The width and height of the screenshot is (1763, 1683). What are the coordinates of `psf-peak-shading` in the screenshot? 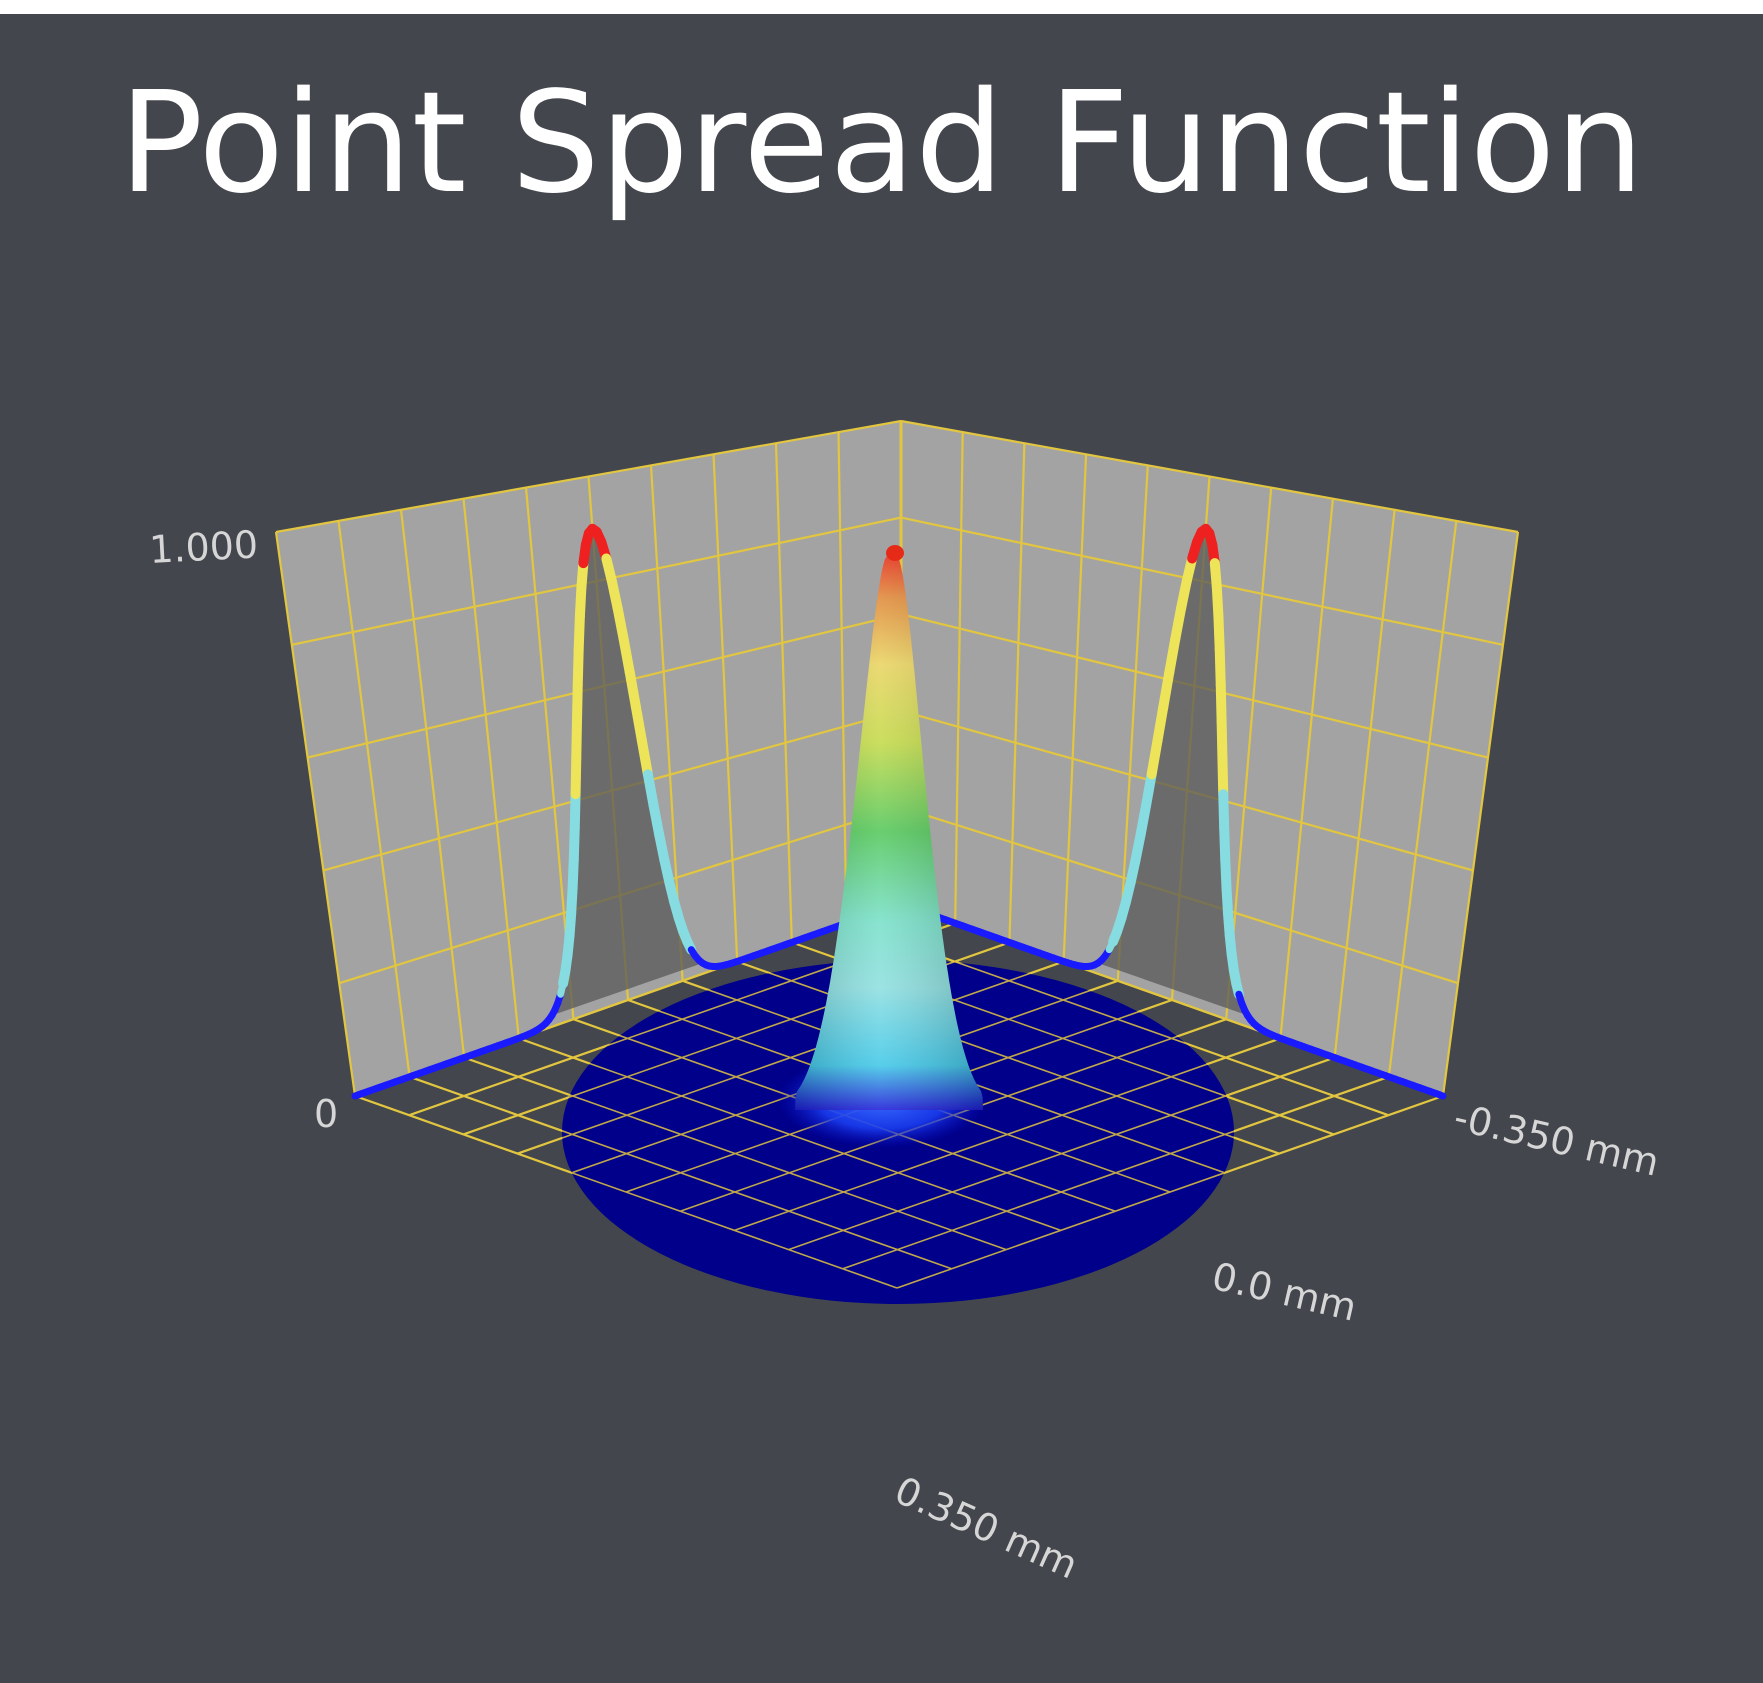 It's located at (889, 831).